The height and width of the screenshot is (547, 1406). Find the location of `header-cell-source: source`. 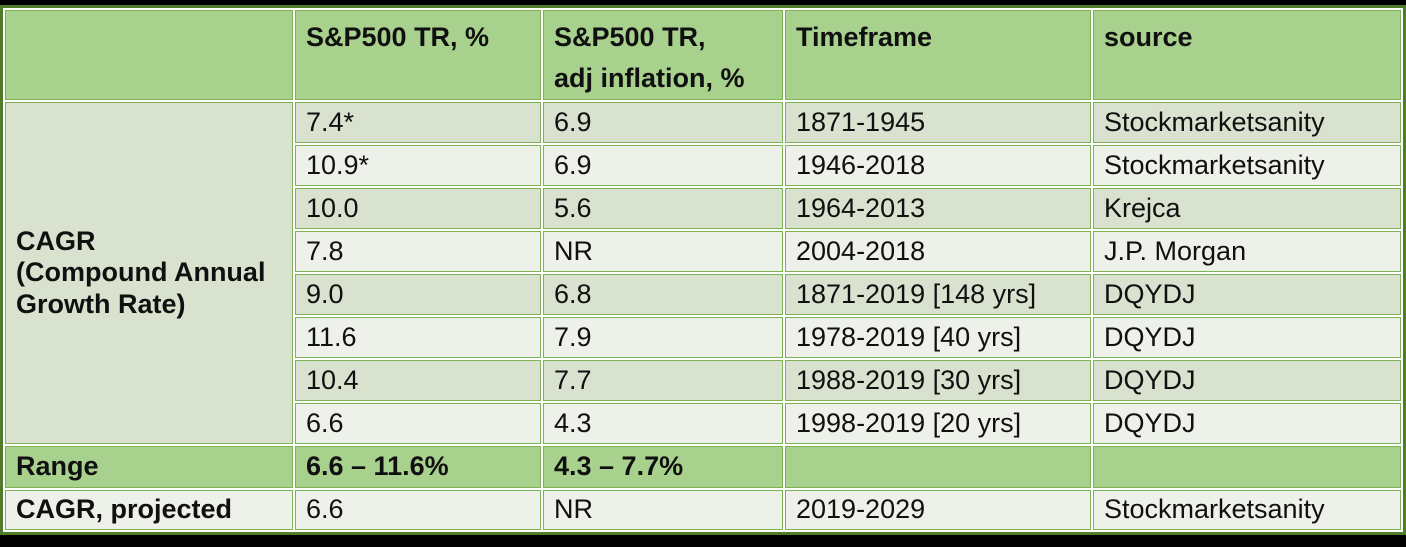

header-cell-source: source is located at coordinates (1247, 55).